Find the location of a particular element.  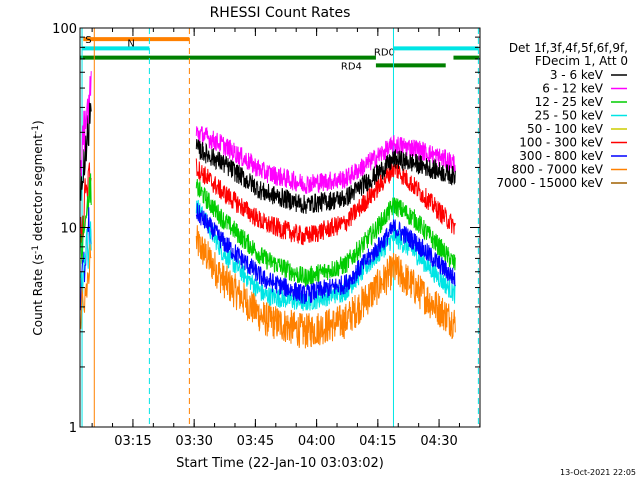

y-axis-label-sup2: -1 is located at coordinates (36, 129).